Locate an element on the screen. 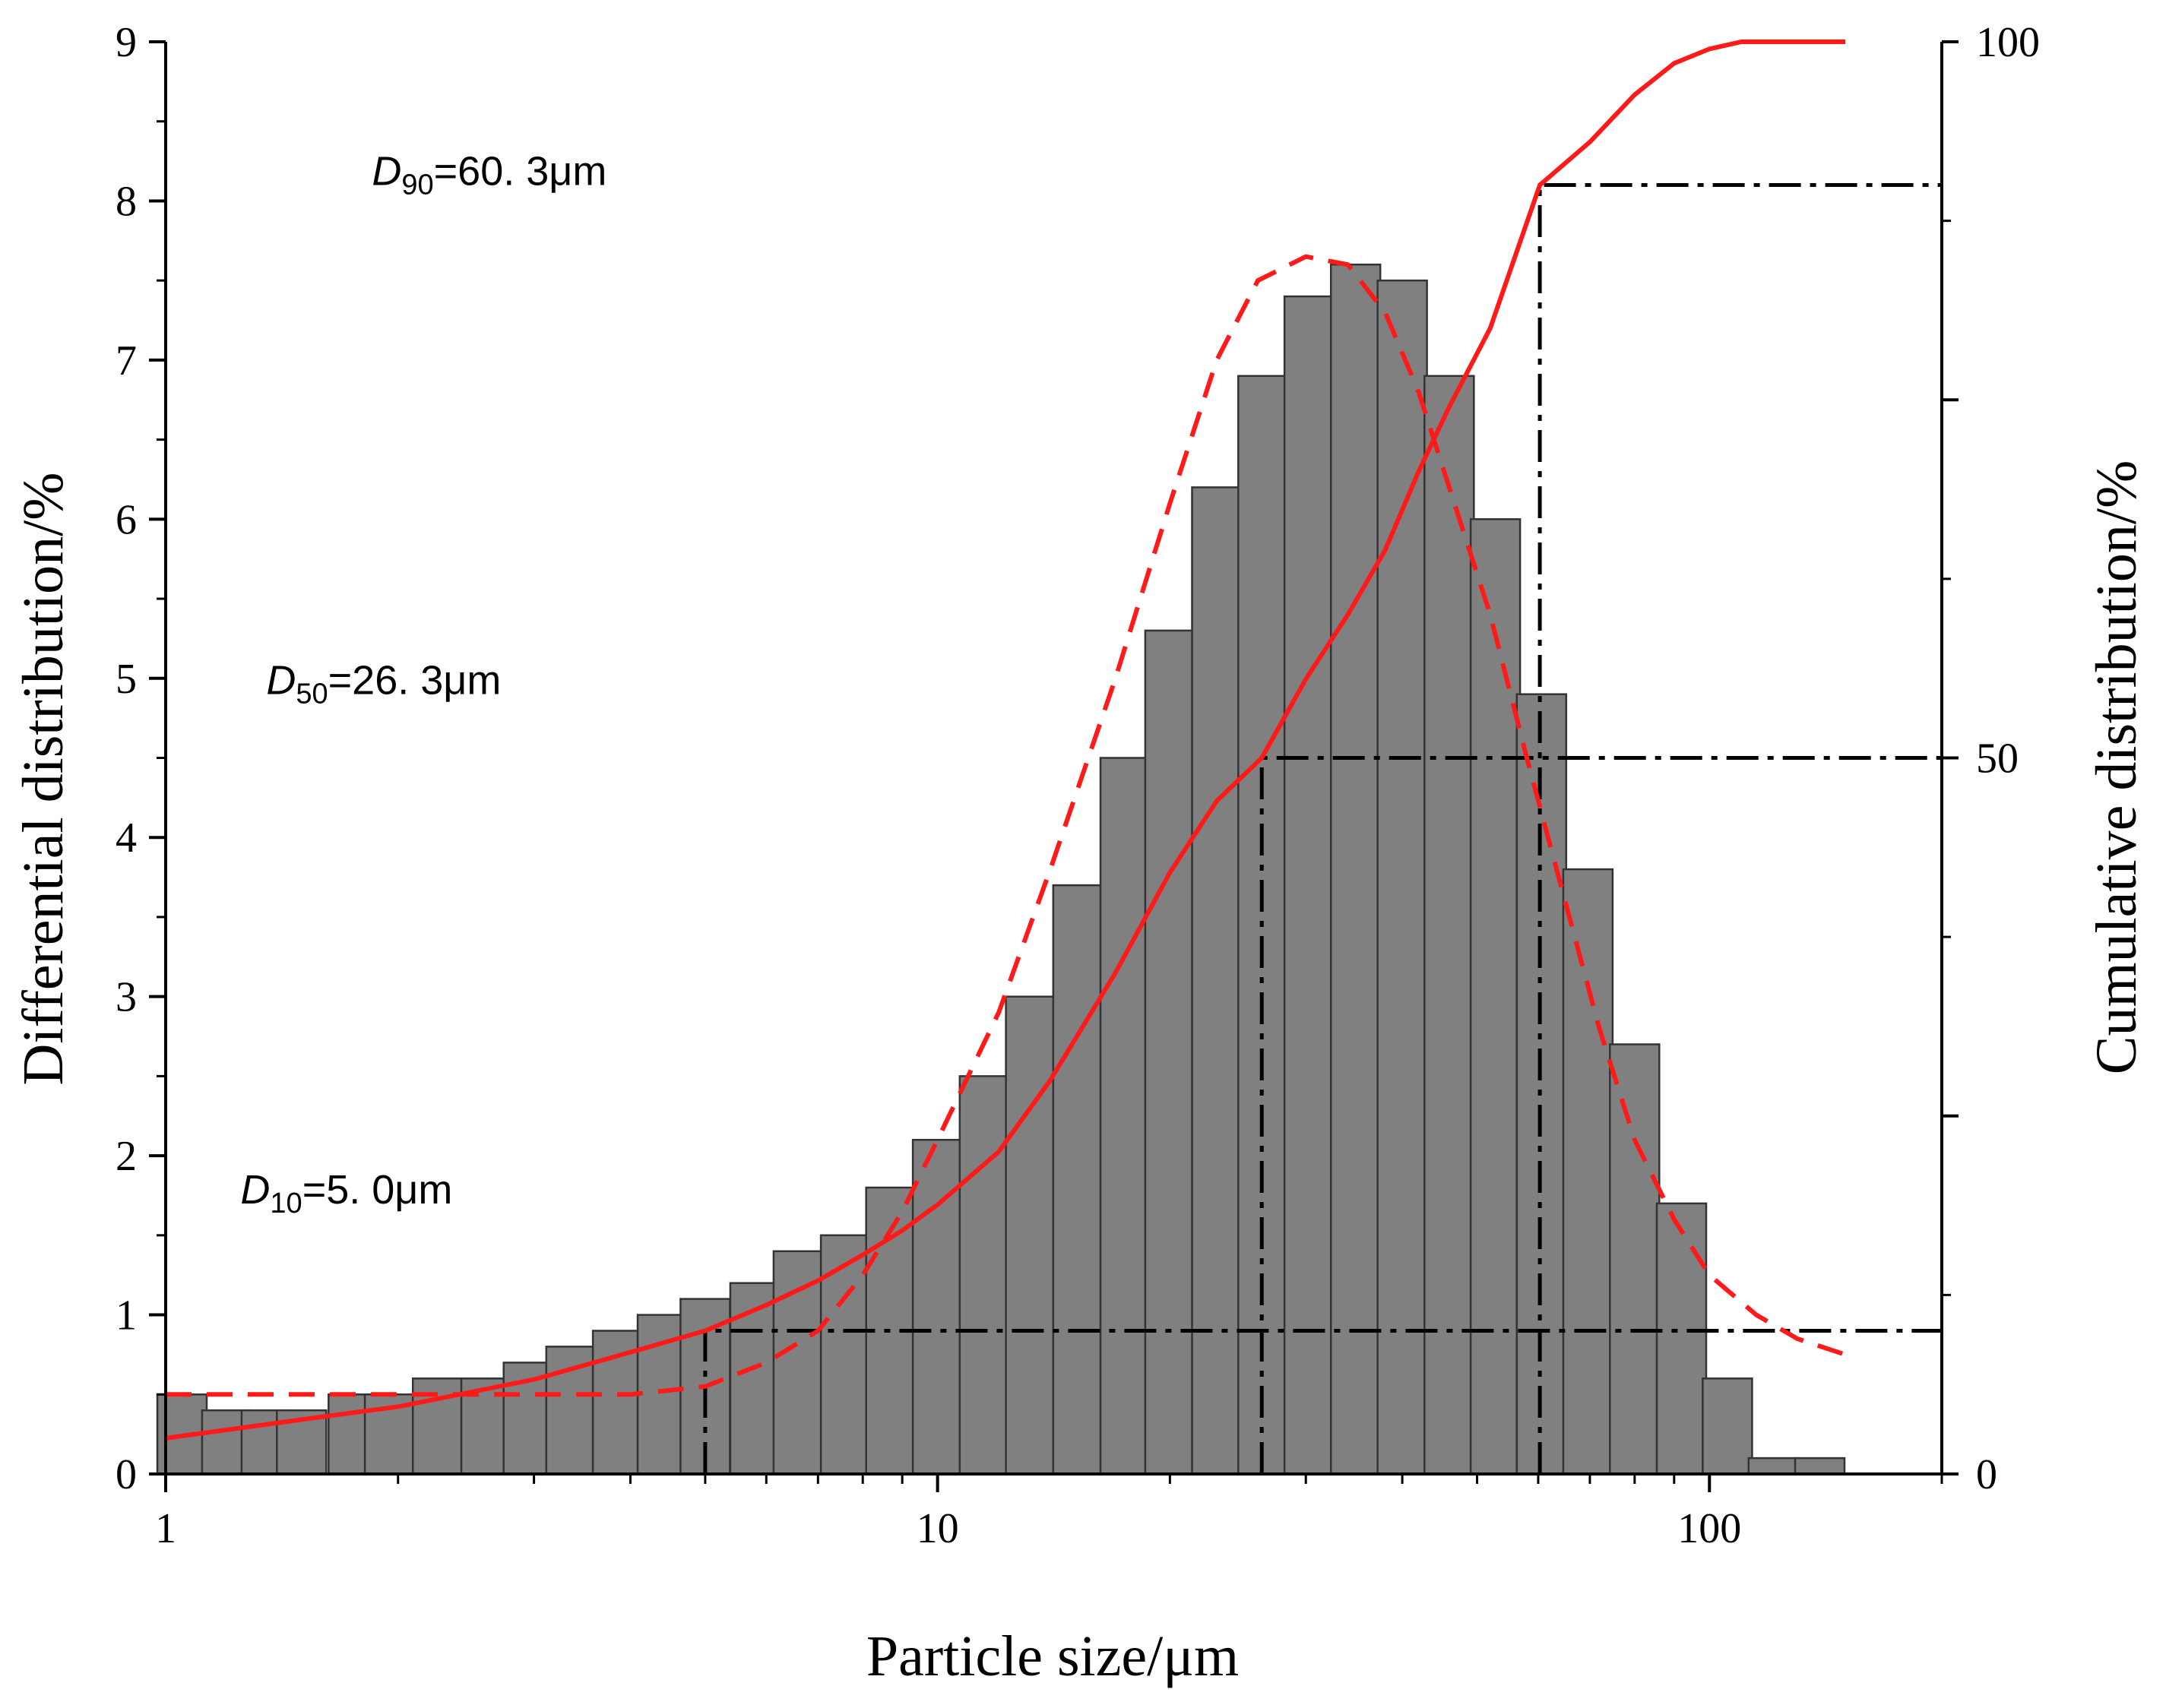 The width and height of the screenshot is (2166, 1708). y-left-tick-label: 1 is located at coordinates (126, 1316).